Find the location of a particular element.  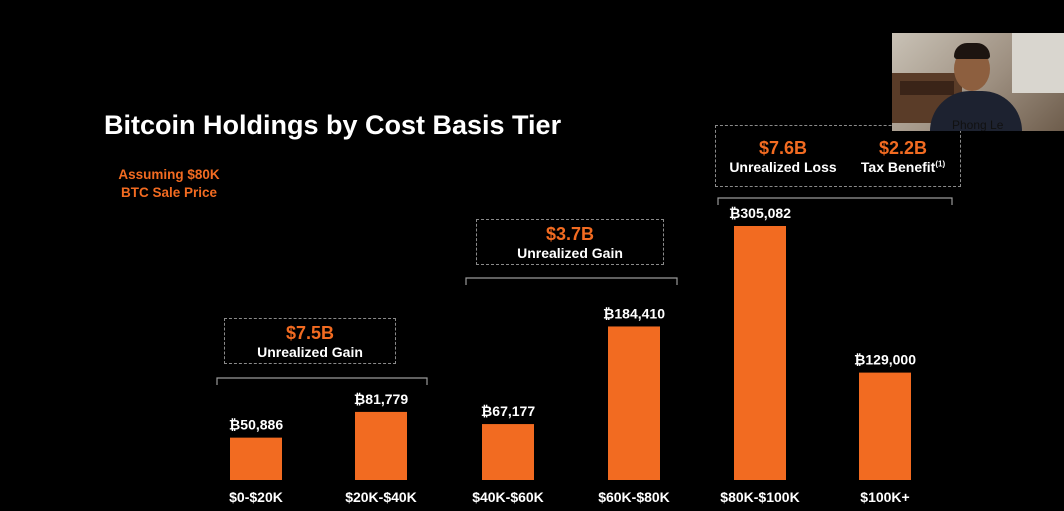

callout-high-tiers-value: $7.6B is located at coordinates (783, 148).